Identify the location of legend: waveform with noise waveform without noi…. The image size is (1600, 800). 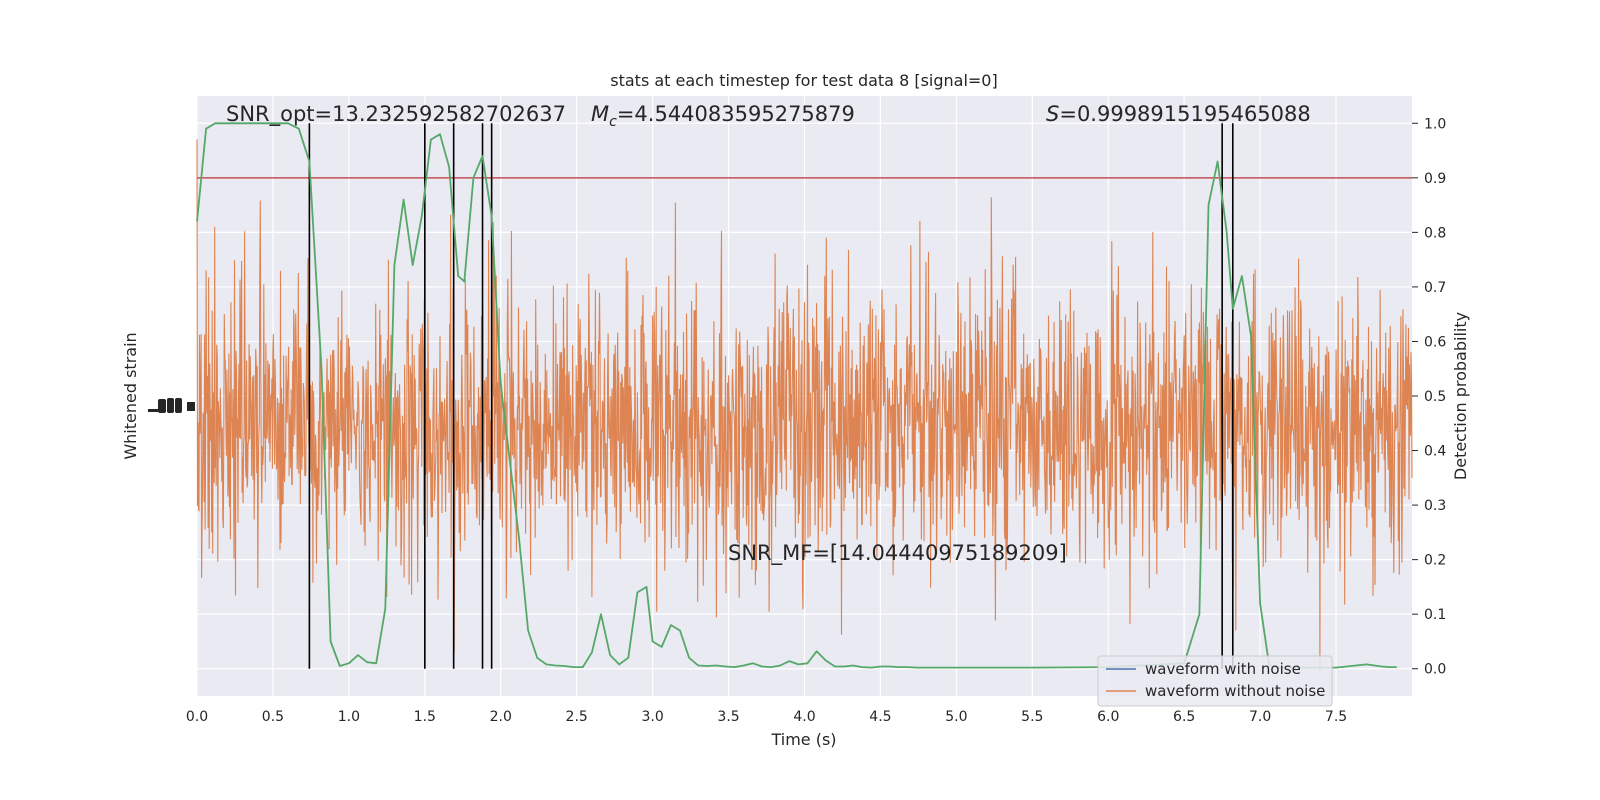
(1215, 681).